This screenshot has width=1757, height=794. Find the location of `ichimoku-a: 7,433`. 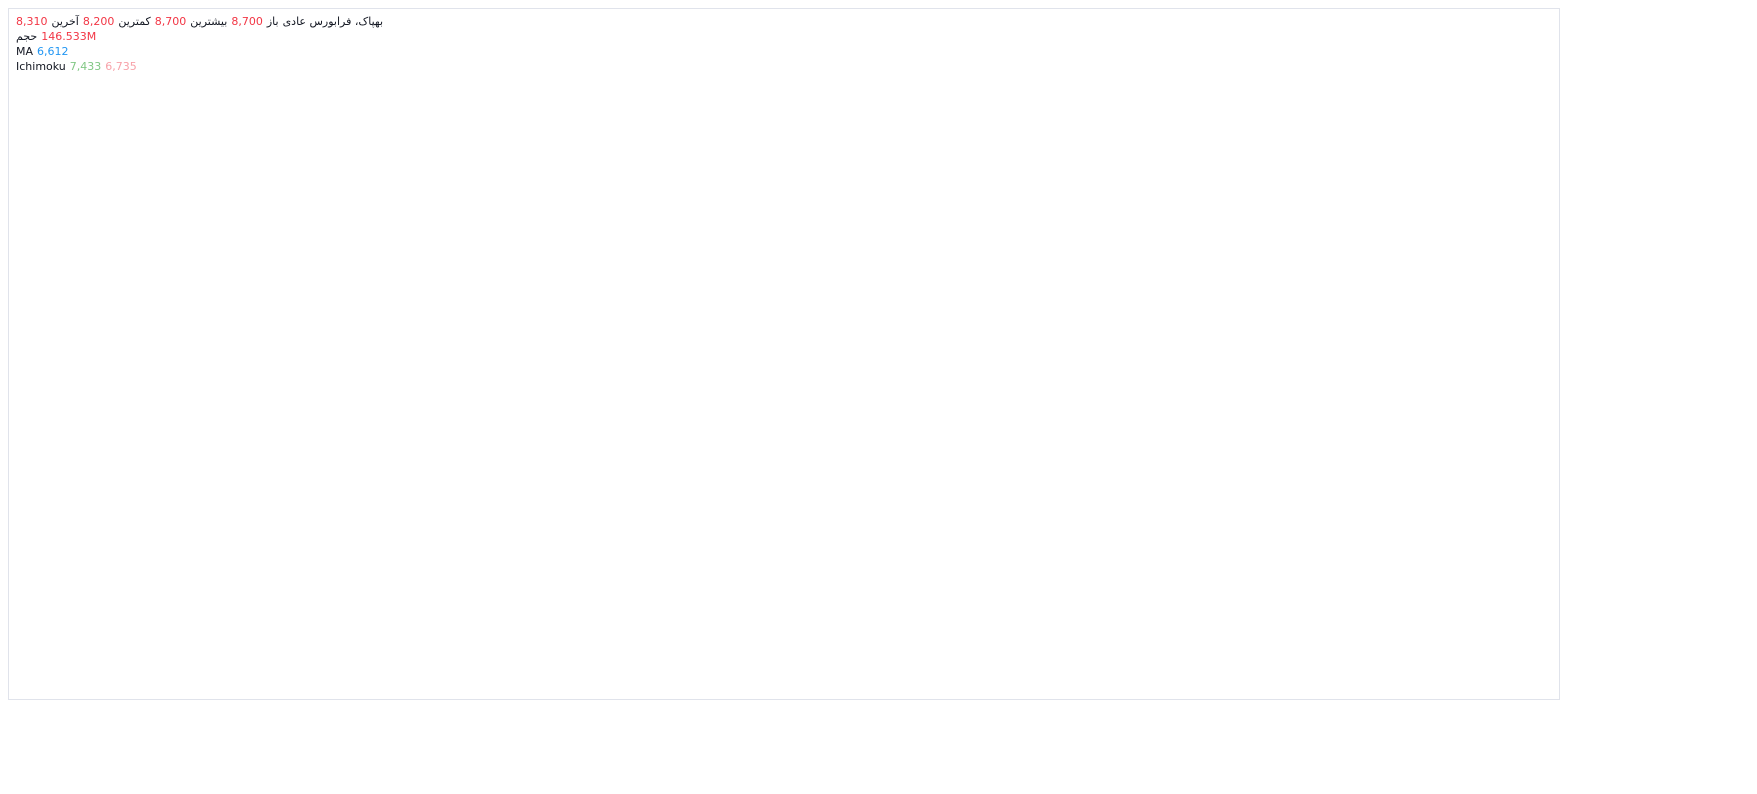

ichimoku-a: 7,433 is located at coordinates (85, 66).